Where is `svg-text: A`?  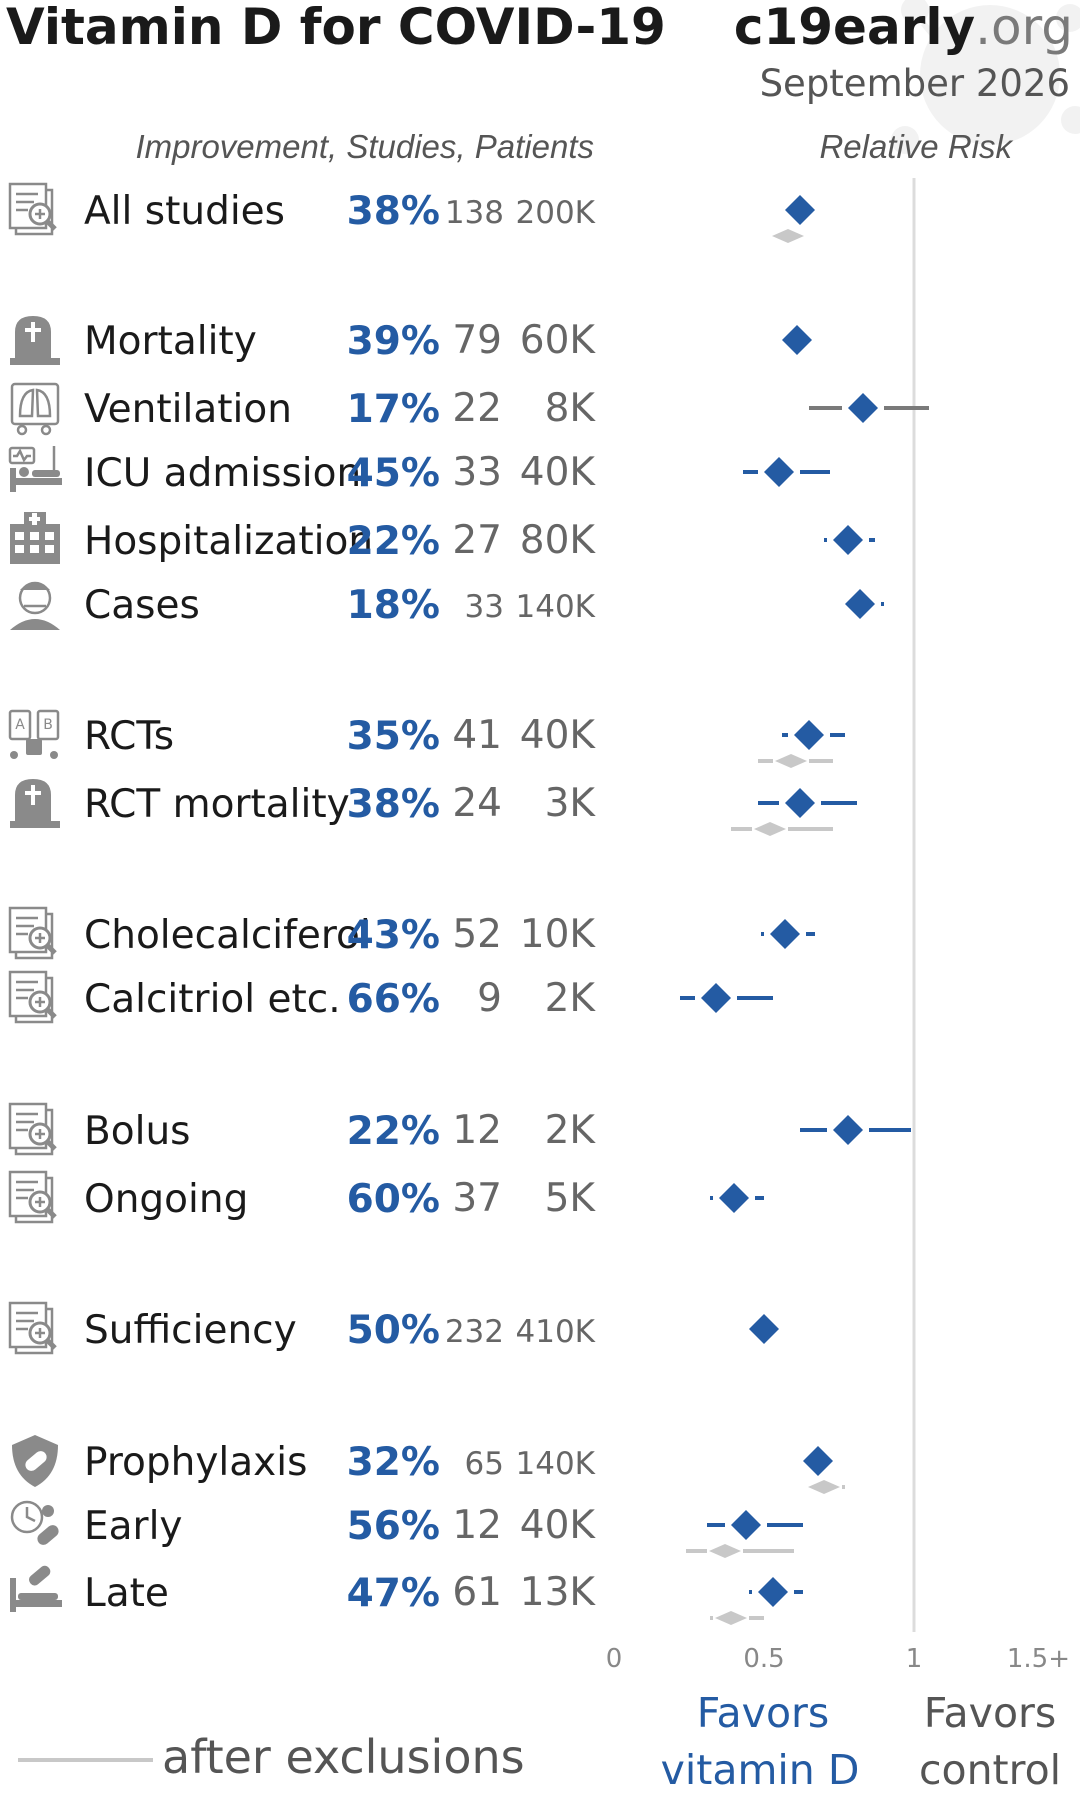 svg-text: A is located at coordinates (20, 725).